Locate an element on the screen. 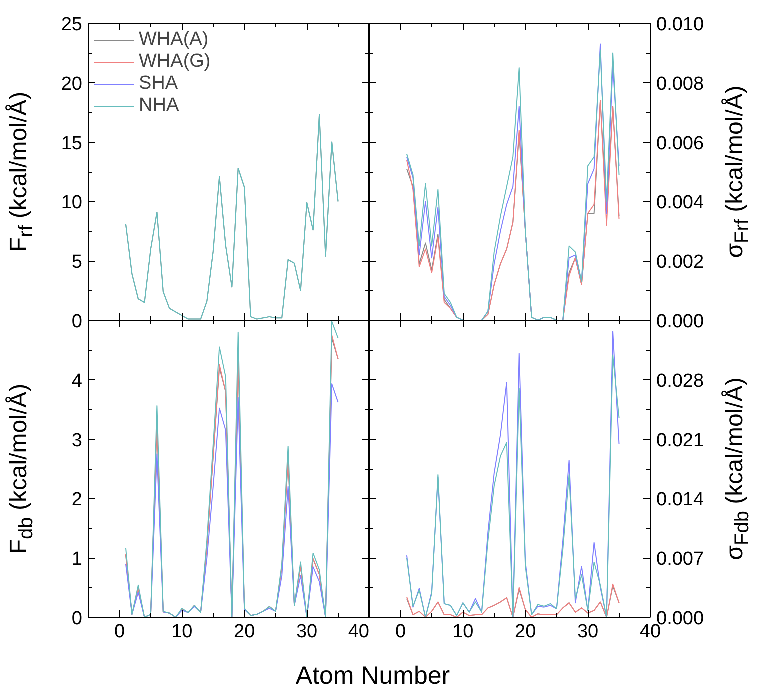  y-tick-label: 10 is located at coordinates (72, 203).